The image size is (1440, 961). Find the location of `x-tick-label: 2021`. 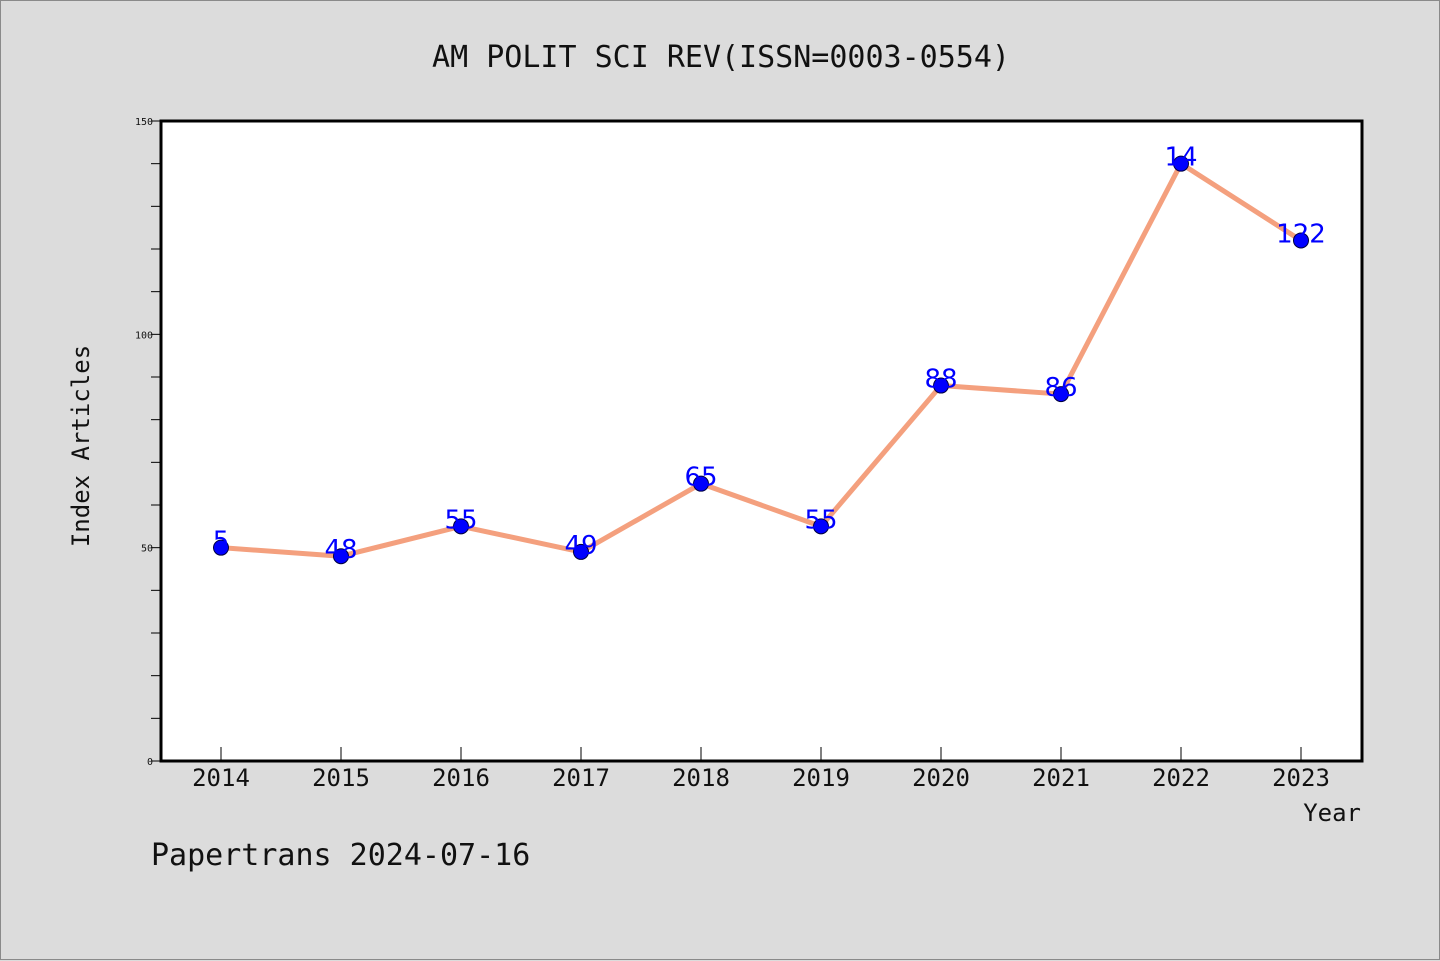

x-tick-label: 2021 is located at coordinates (1061, 778).